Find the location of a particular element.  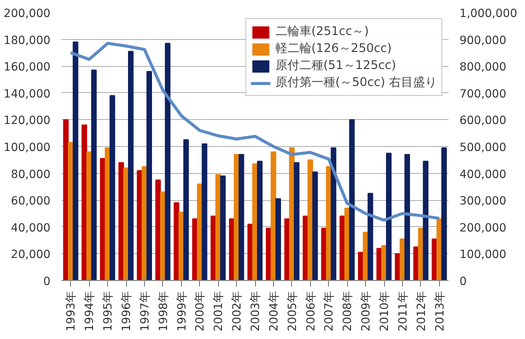

x-tick-label: 1996年 is located at coordinates (126, 311).